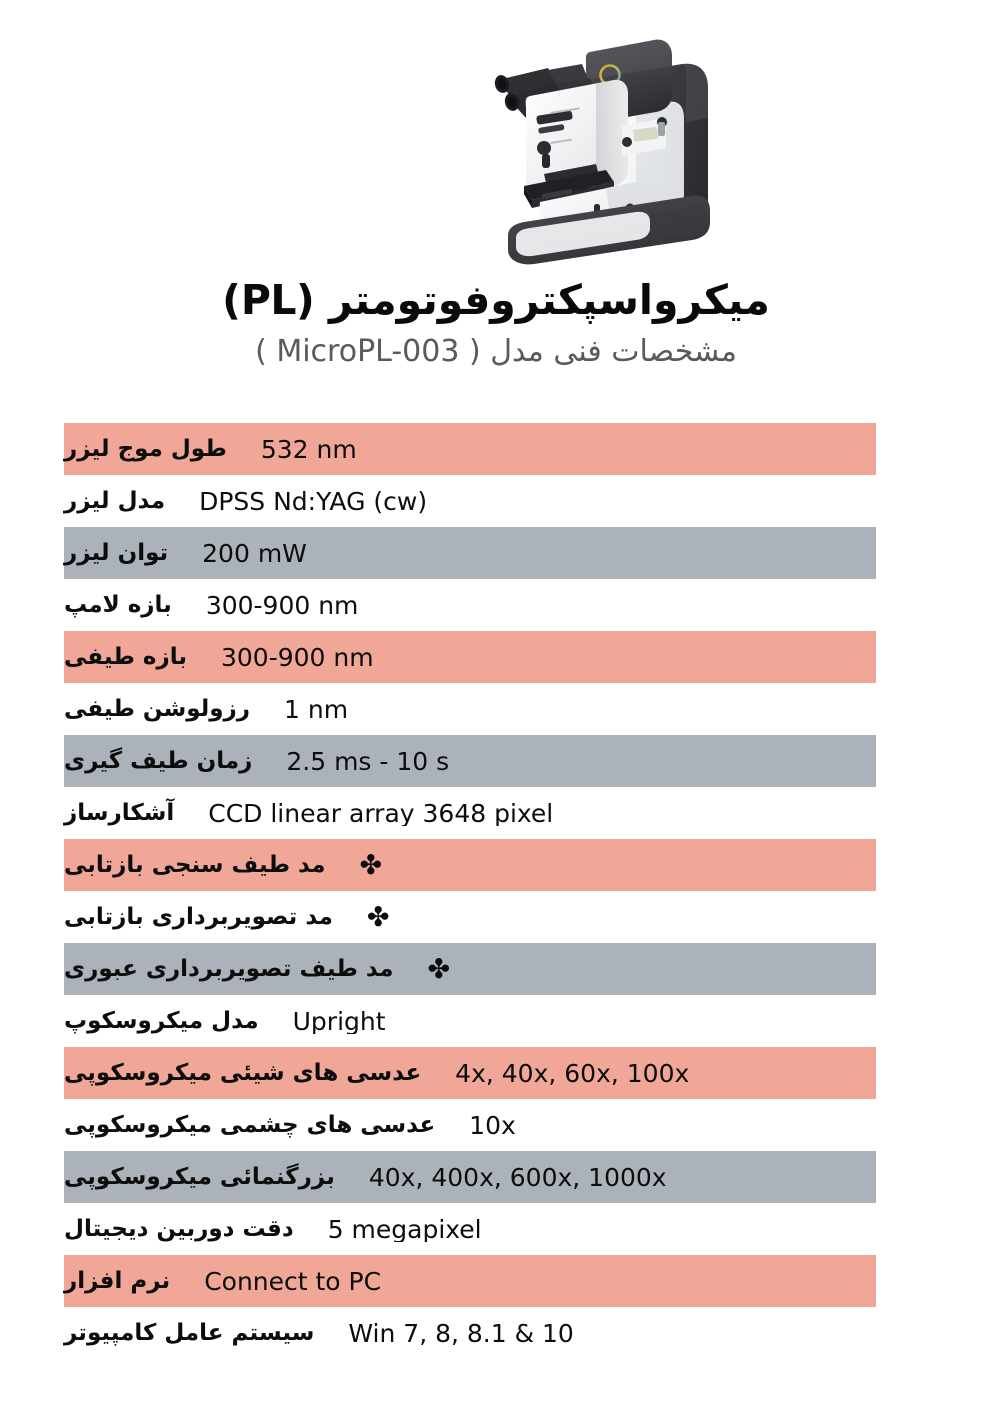 The image size is (992, 1413). I want to click on table-row: Win 7, 8, 8.1 & 10 سیستم عامل کامپیوتر, so click(470, 1333).